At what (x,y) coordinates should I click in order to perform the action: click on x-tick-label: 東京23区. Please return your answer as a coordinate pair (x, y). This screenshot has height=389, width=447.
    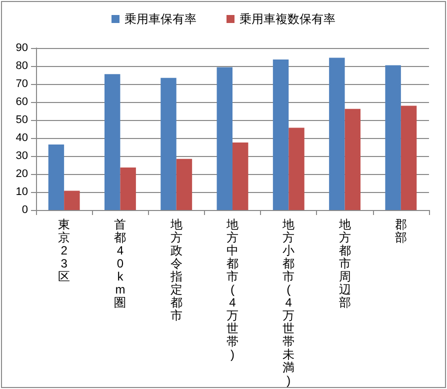
    Looking at the image, I should click on (64, 251).